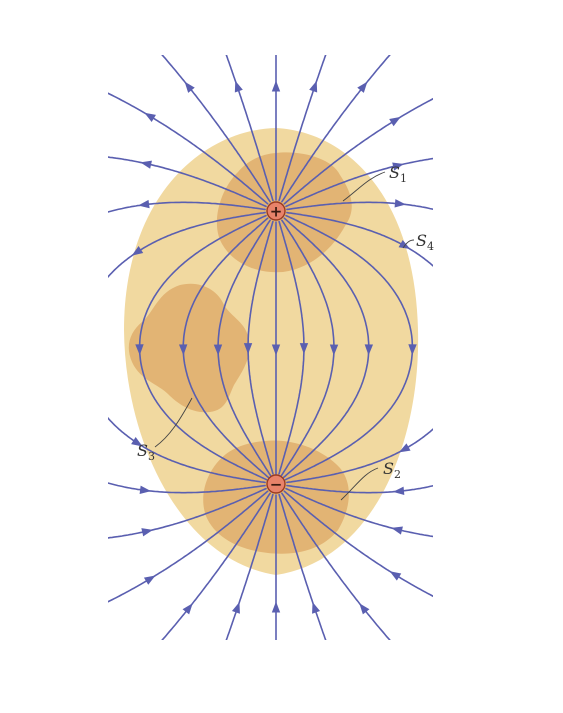 Image resolution: width=563 pixels, height=713 pixels. Describe the element at coordinates (364, 186) in the screenshot. I see `s1-leader` at that location.